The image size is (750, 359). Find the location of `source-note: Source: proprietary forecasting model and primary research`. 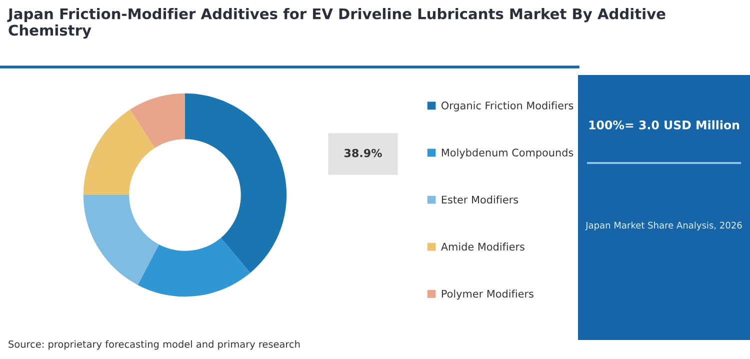

source-note: Source: proprietary forecasting model and primary research is located at coordinates (154, 345).